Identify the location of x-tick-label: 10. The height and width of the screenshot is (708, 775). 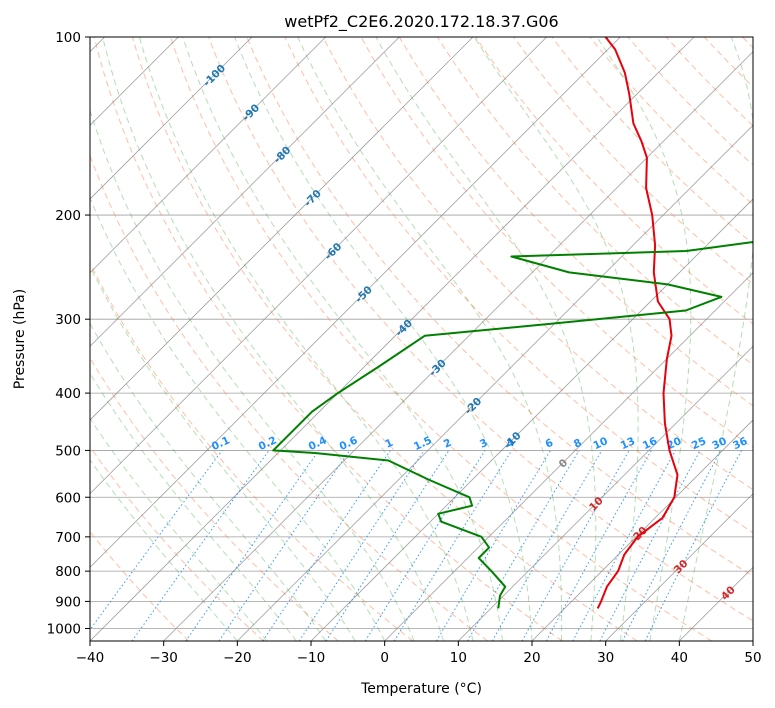
(458, 658).